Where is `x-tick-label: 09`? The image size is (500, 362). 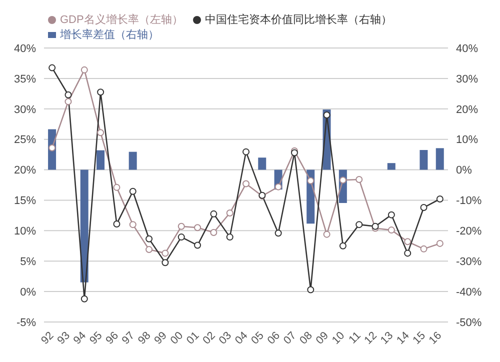 x-tick-label: 09 is located at coordinates (322, 338).